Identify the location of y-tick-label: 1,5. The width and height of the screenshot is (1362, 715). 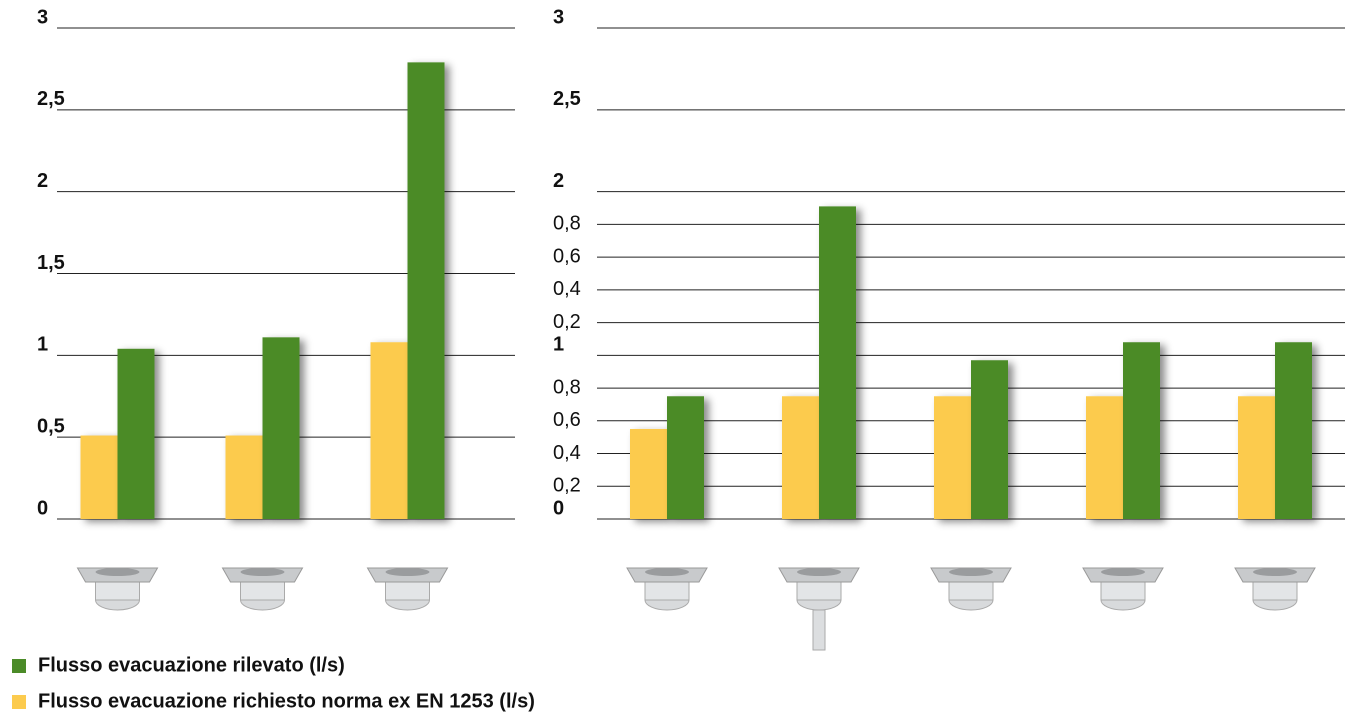
(51, 263).